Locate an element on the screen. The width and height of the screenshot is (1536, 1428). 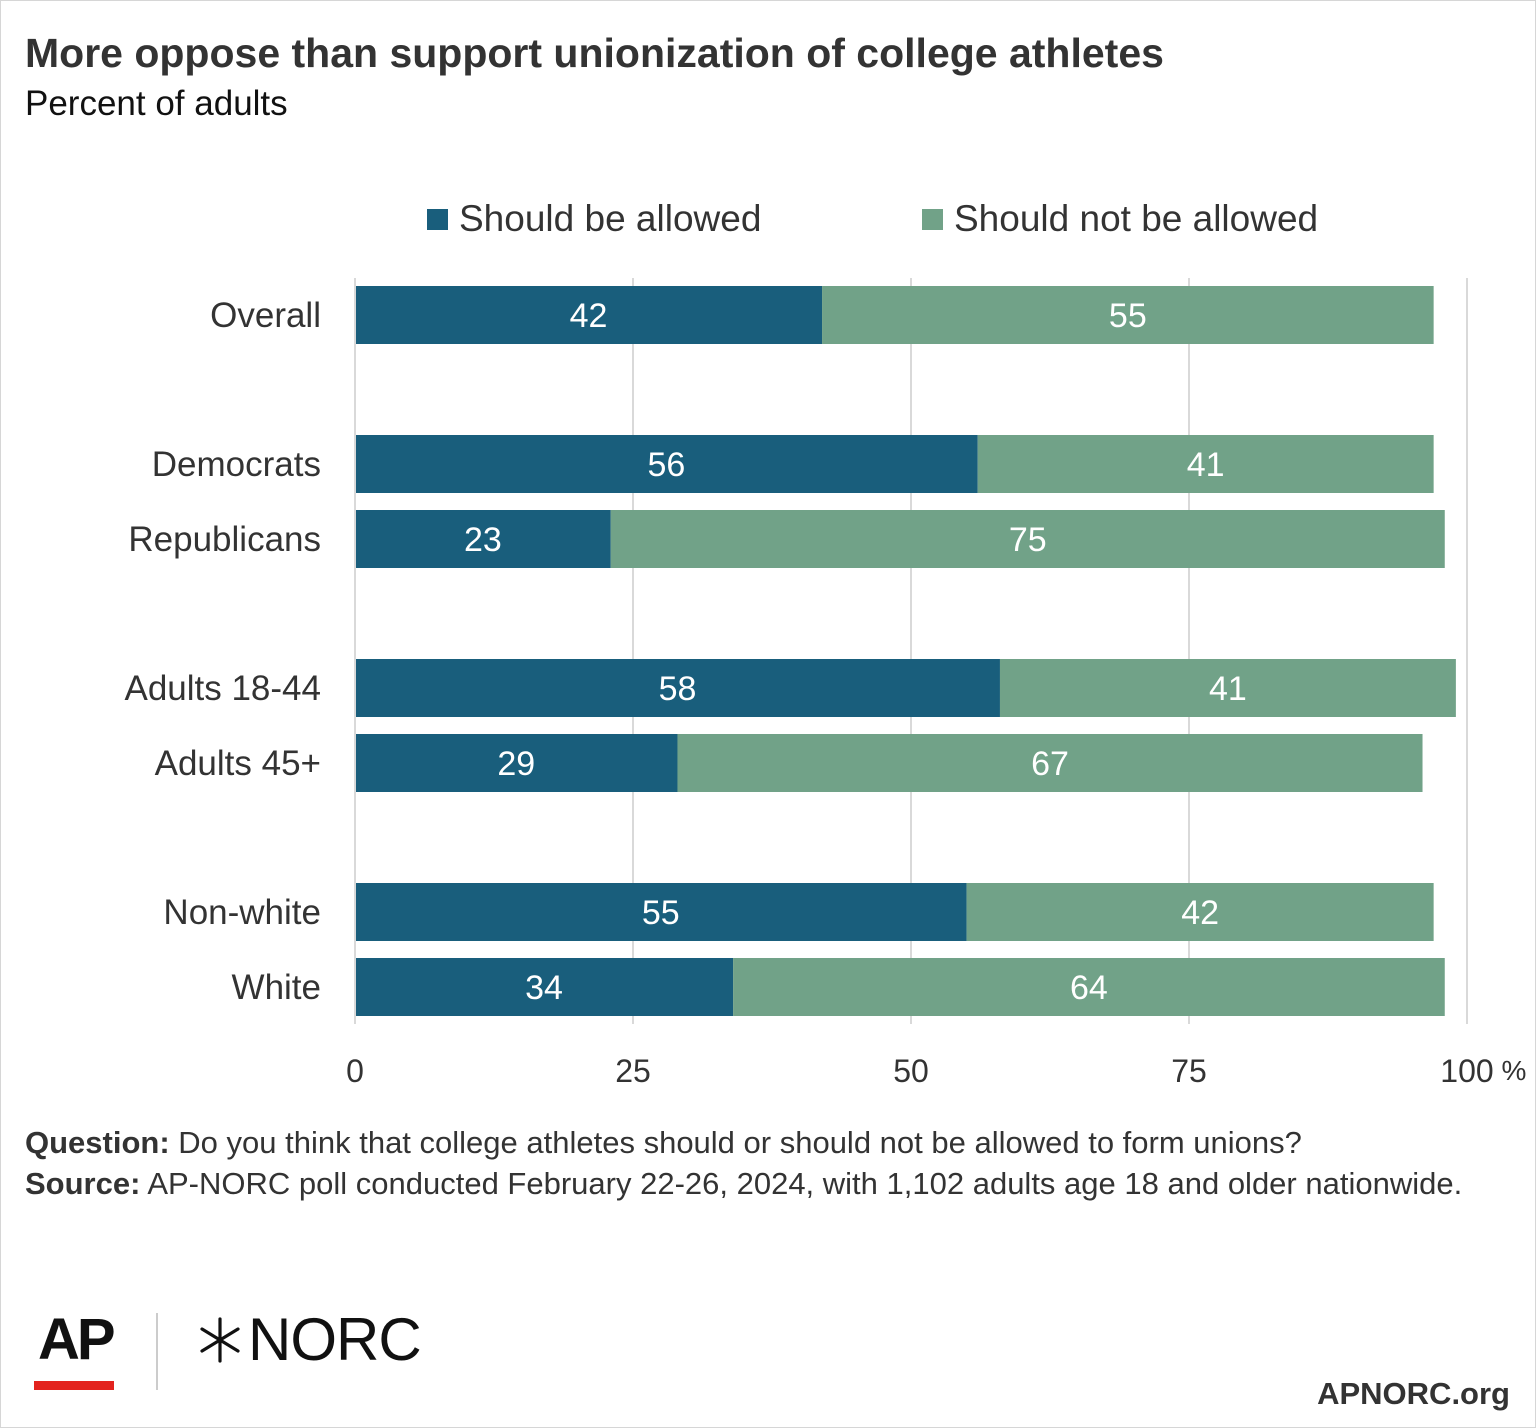
data-label-allowed-0: 42 is located at coordinates (589, 316).